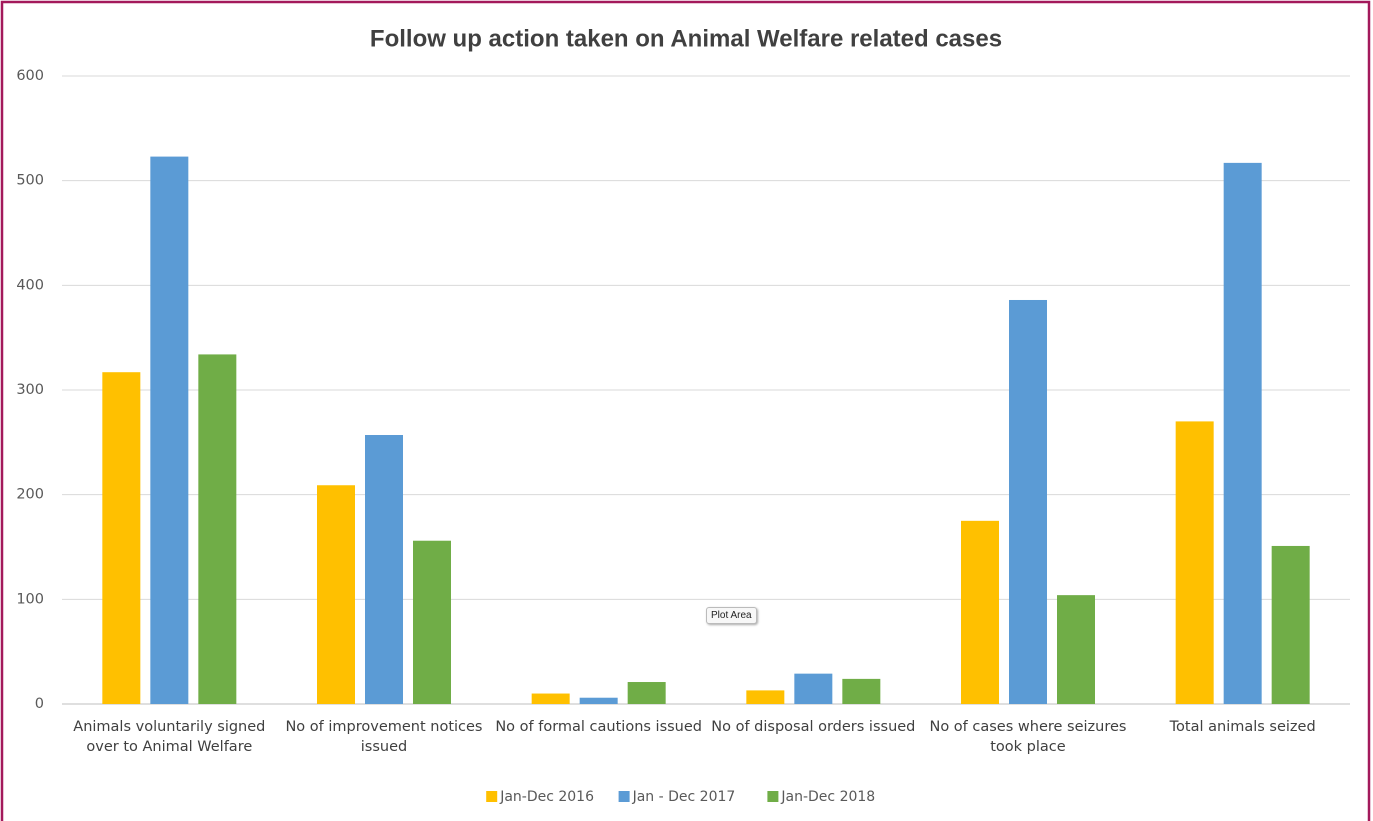  What do you see at coordinates (813, 727) in the screenshot?
I see `x-tick-label: No of disposal orders issued` at bounding box center [813, 727].